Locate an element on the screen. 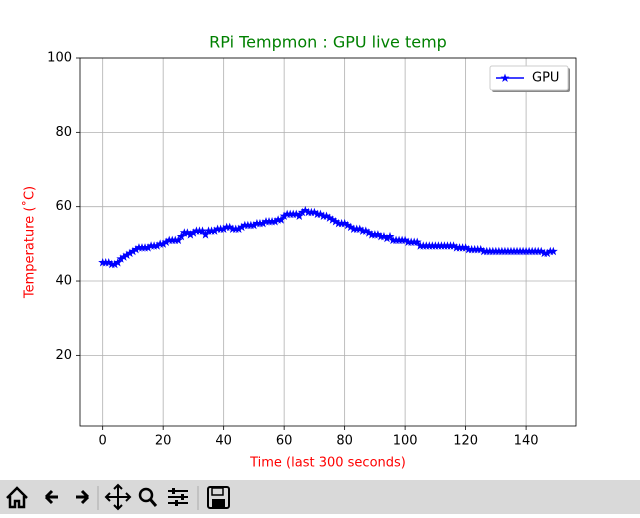  x-tick-label: 0 is located at coordinates (103, 441).